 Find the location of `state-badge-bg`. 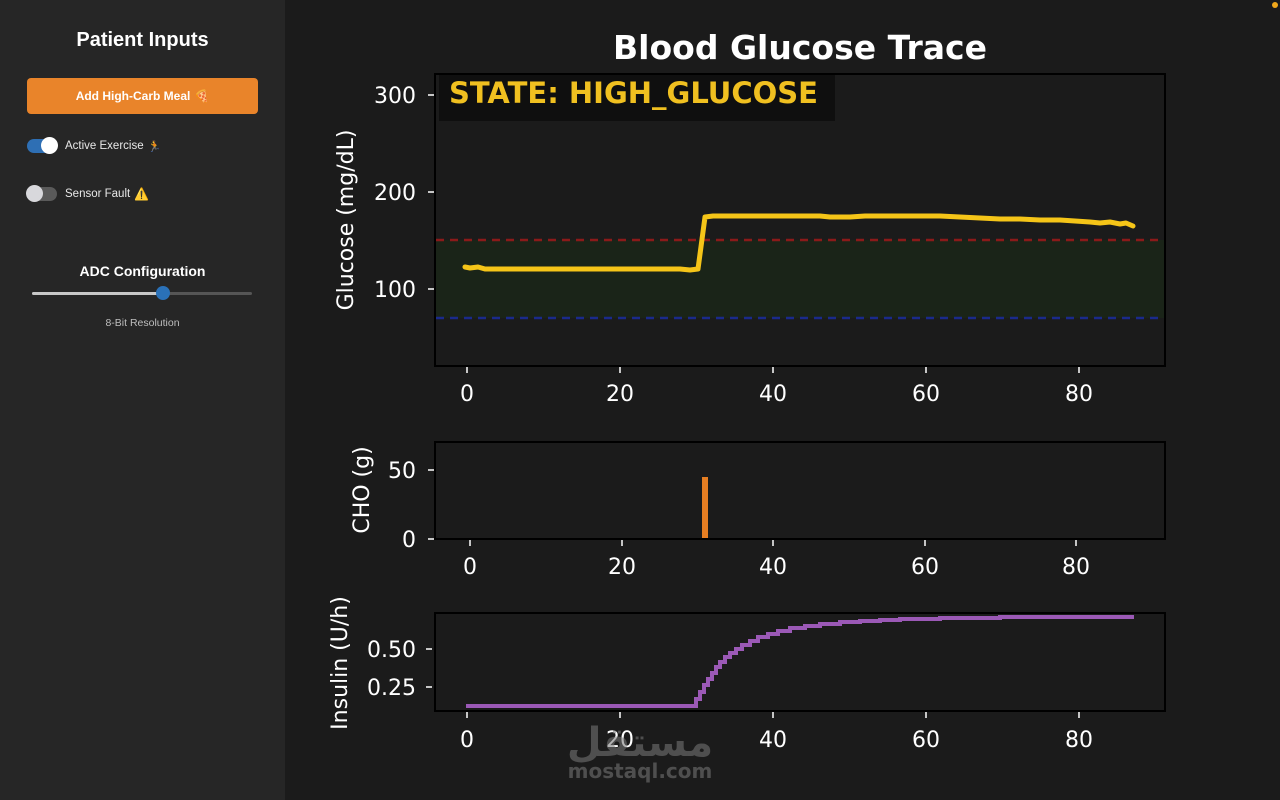

state-badge-bg is located at coordinates (637, 98).